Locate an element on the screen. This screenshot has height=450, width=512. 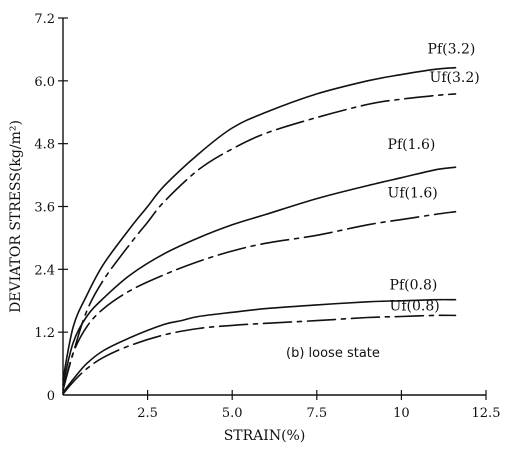
y-axis-title: DEVIATOR STRESS(kg/m²) is located at coordinates (16, 216).